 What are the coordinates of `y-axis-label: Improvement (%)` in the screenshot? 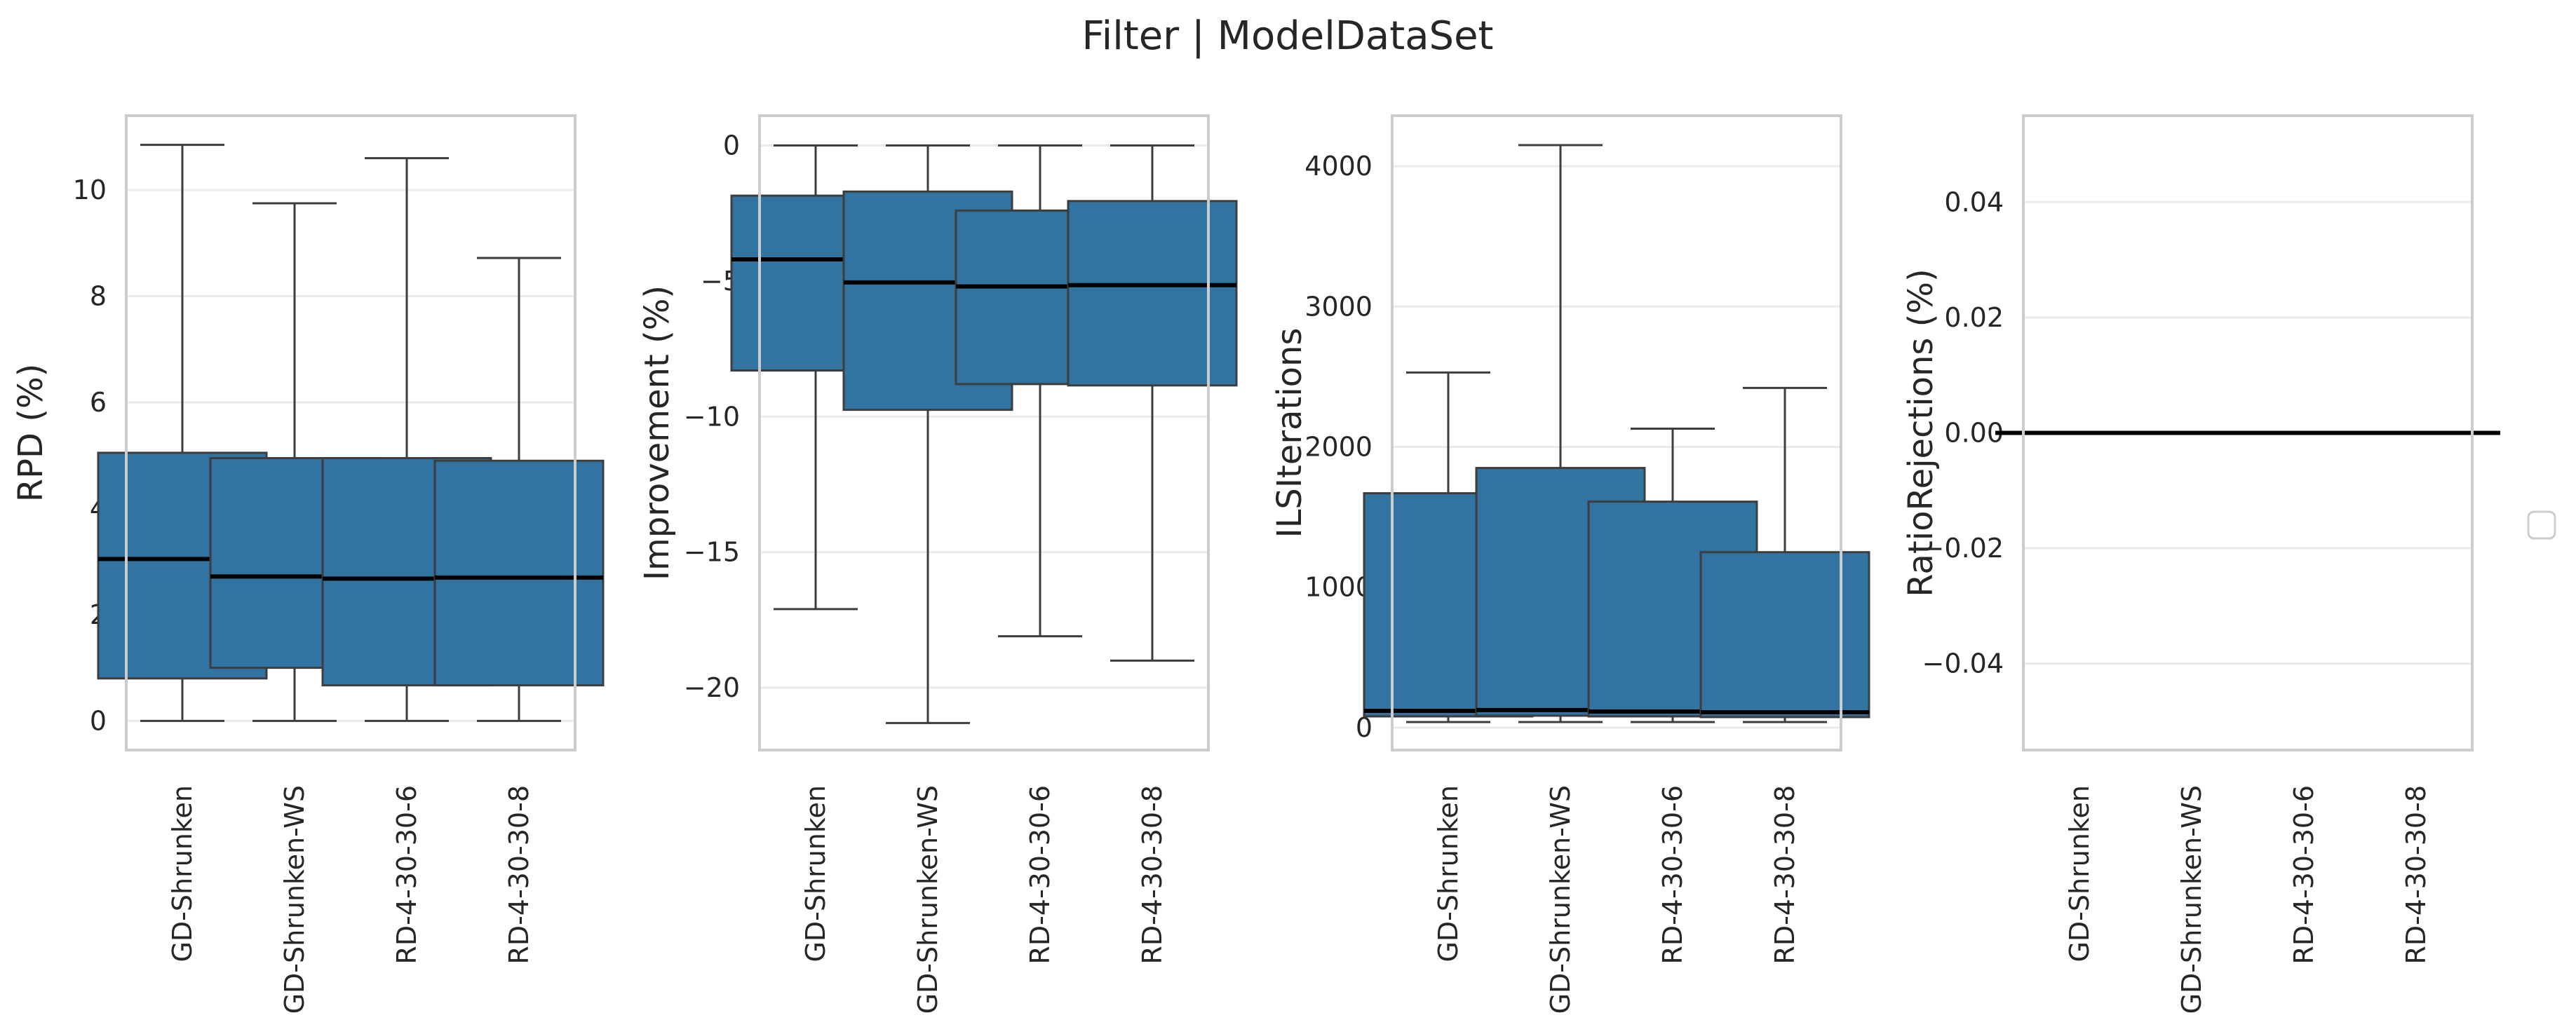 It's located at (657, 432).